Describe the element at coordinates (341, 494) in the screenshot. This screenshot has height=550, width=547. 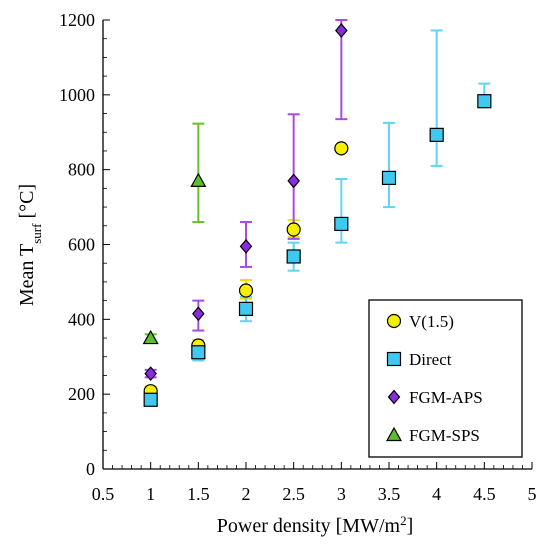
I see `x-tick-label: 3` at that location.